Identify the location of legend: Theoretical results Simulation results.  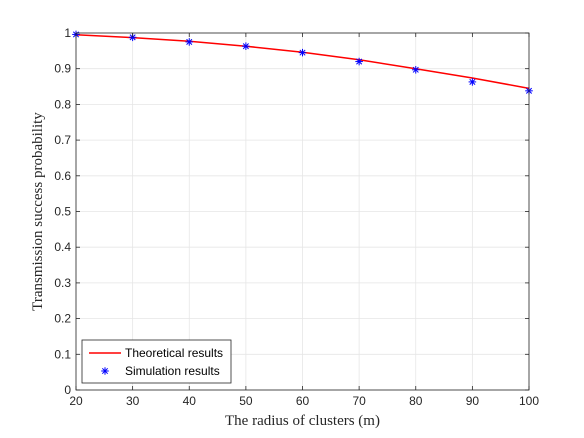
(156, 361).